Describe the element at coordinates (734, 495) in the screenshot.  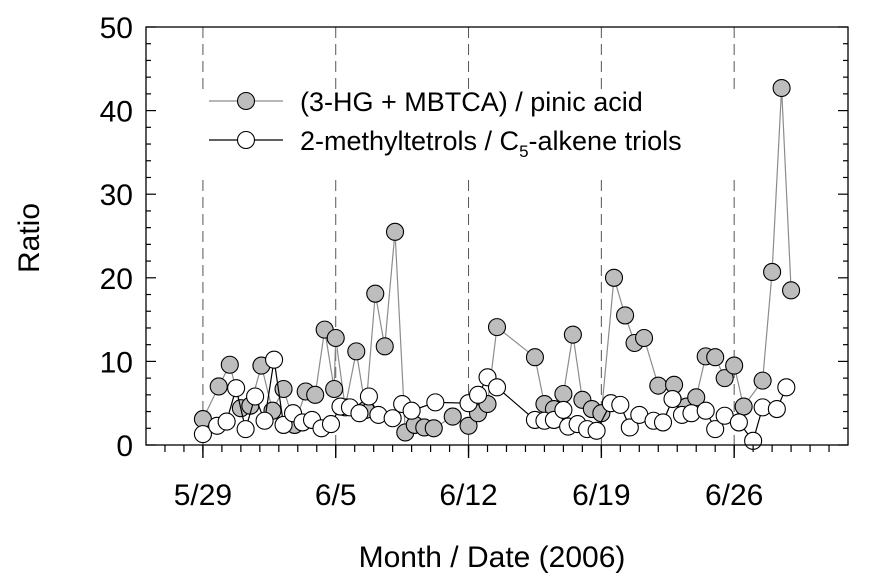
I see `x-tick-label: 6/26` at that location.